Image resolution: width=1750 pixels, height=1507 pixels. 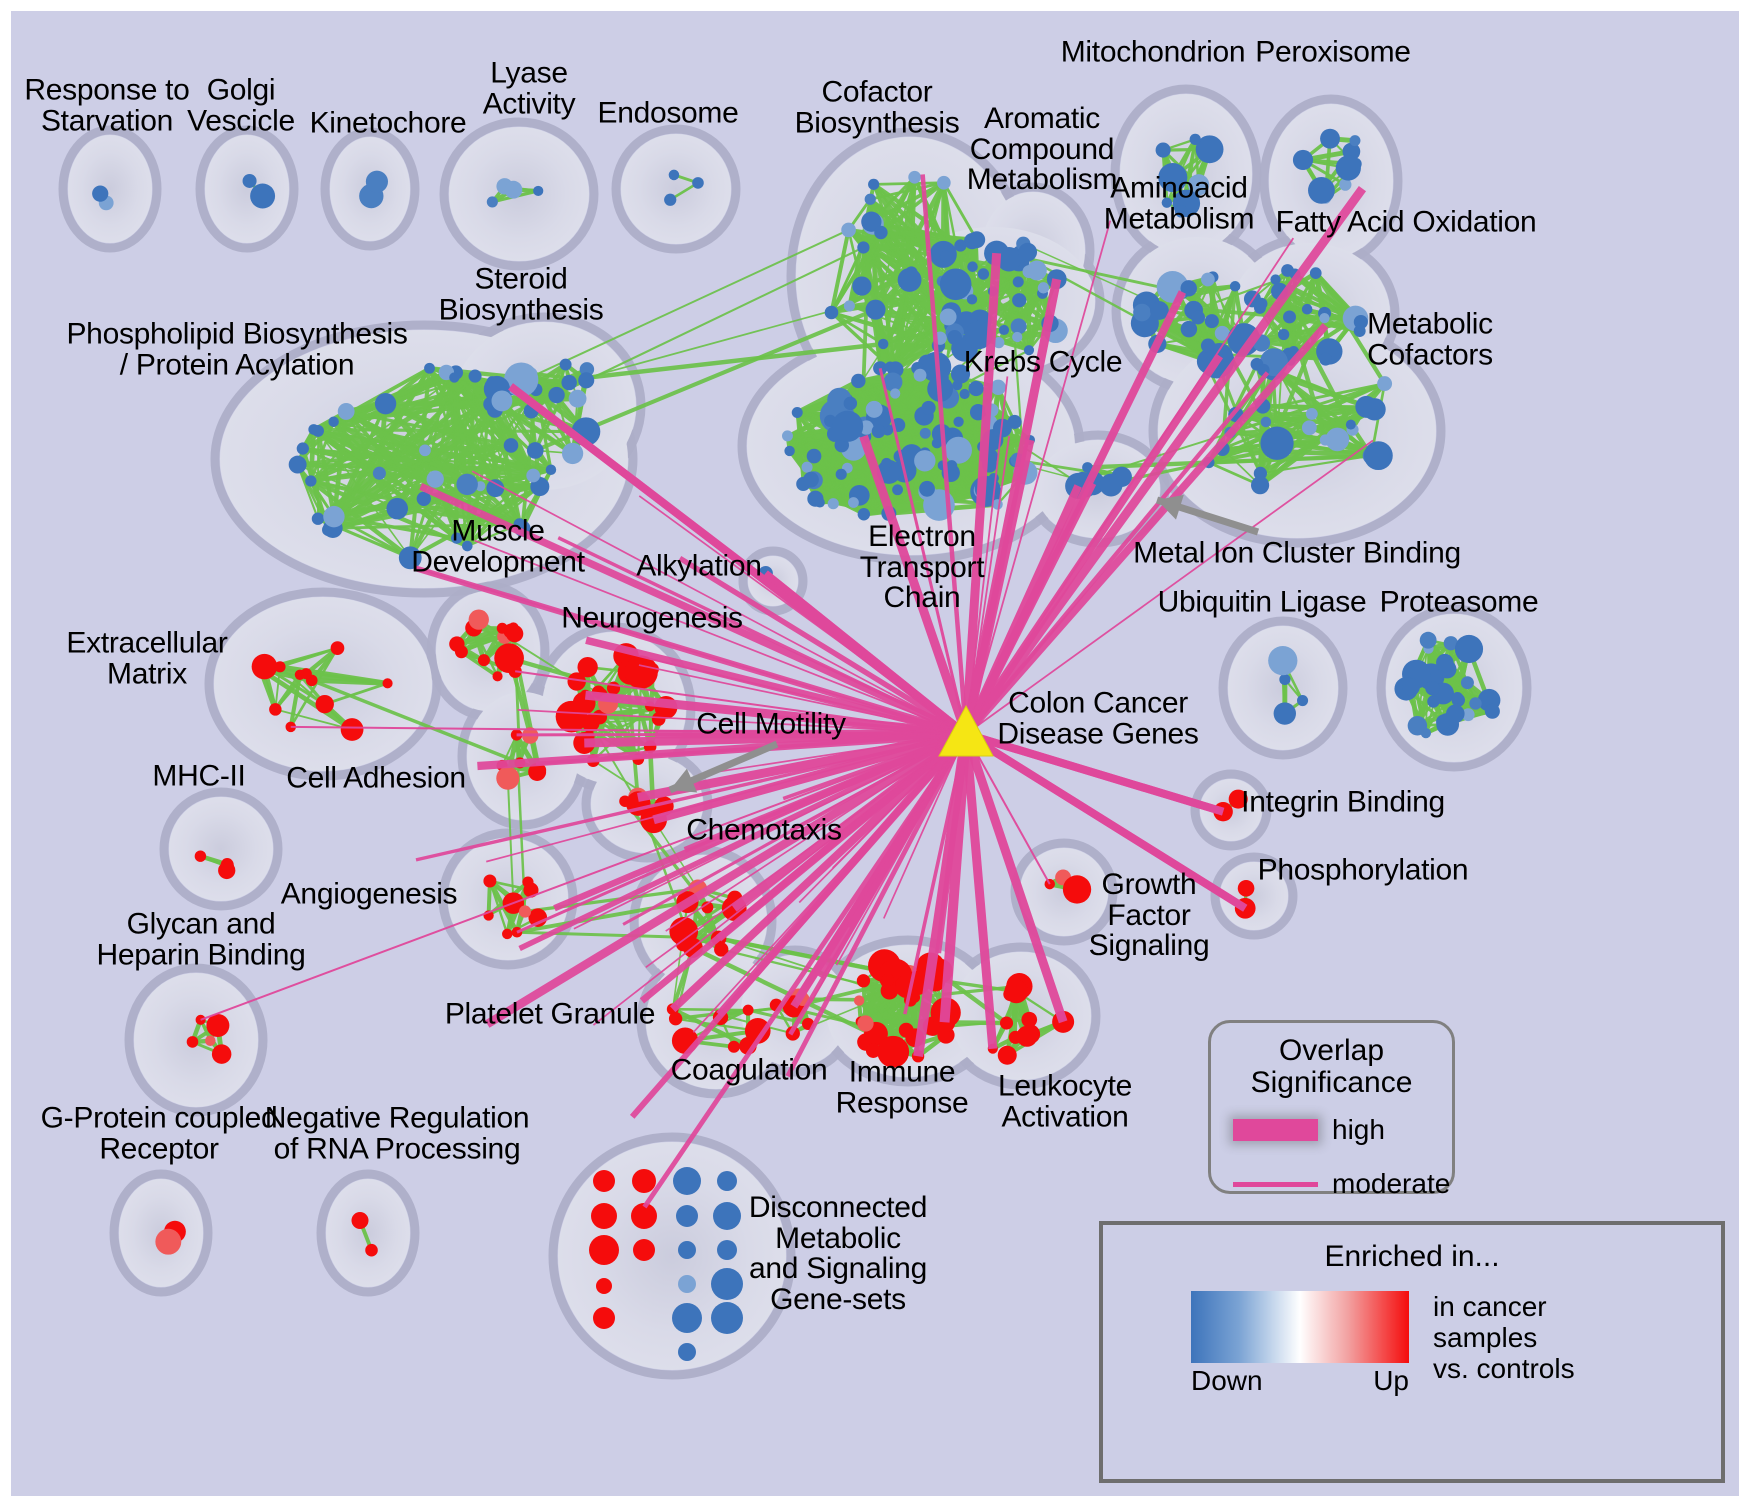 I want to click on moderate-overlap-swatch, so click(x=1275, y=1184).